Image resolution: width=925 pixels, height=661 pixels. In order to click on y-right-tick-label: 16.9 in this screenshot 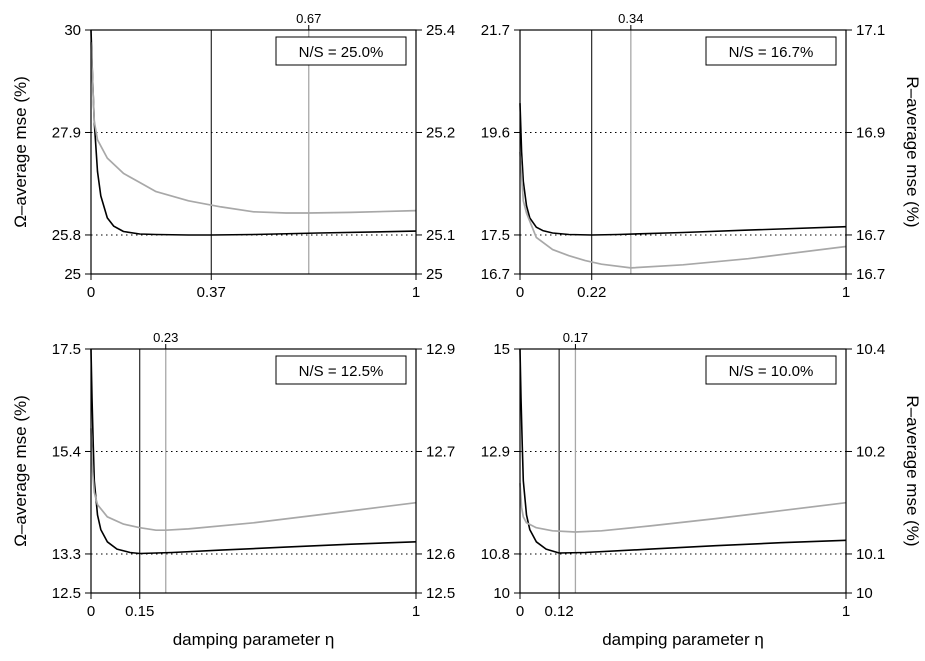, I will do `click(870, 132)`.